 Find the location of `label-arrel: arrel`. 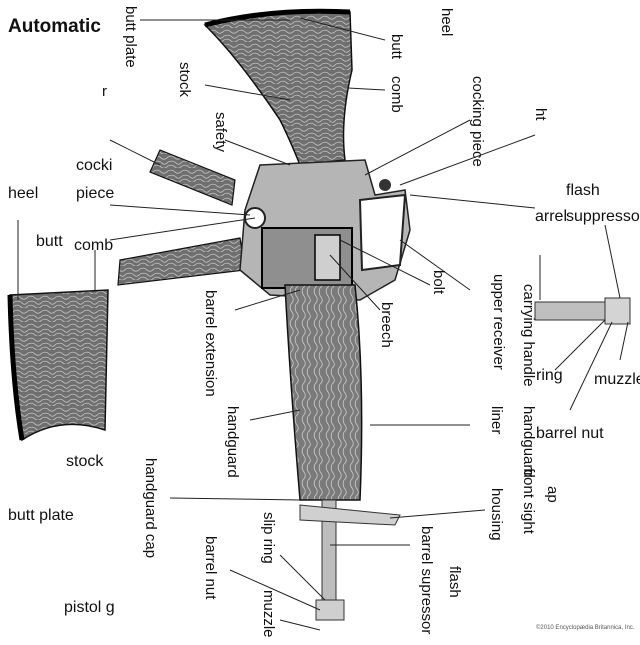

label-arrel: arrel is located at coordinates (551, 216).